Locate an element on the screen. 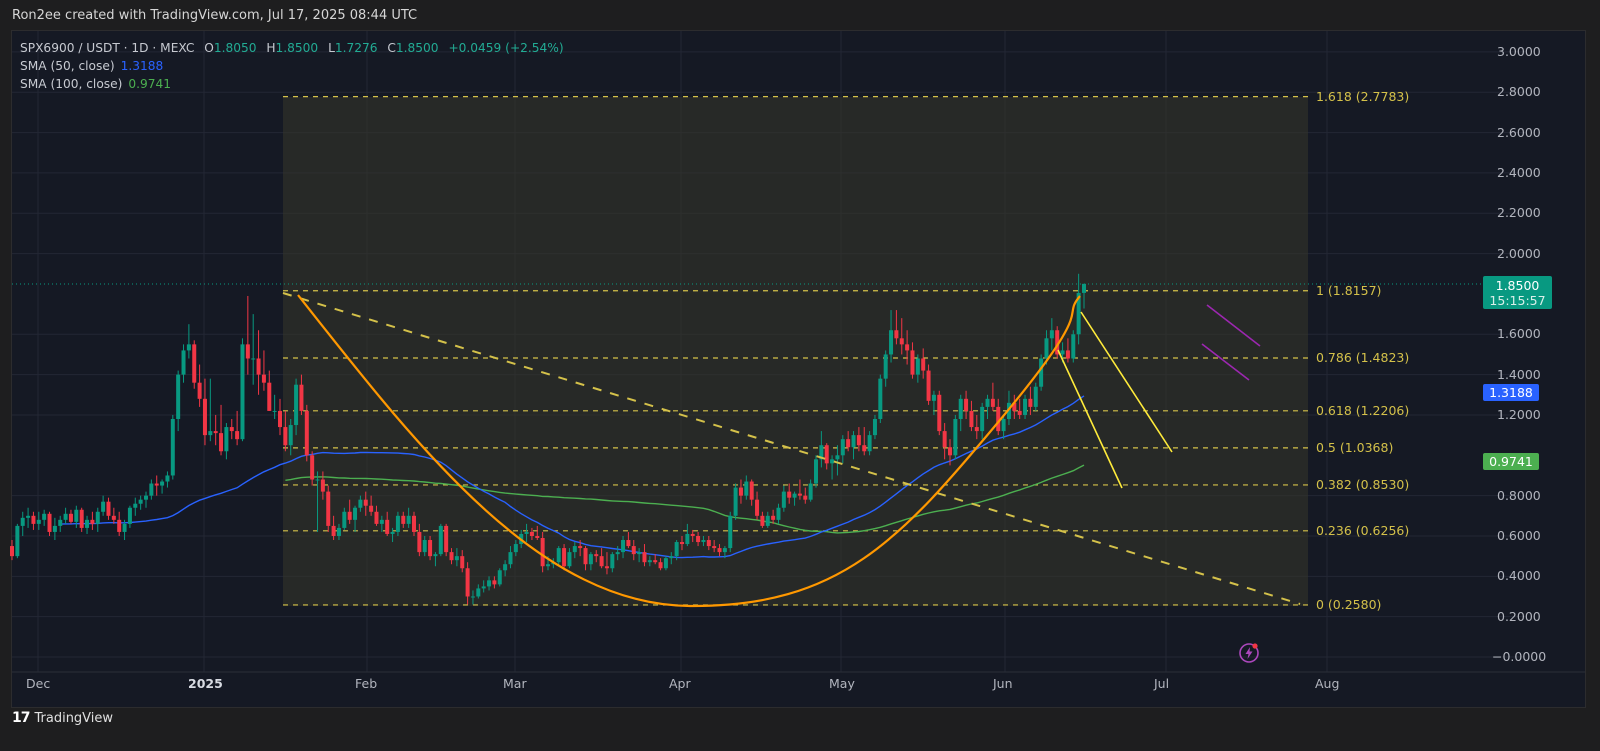 Image resolution: width=1600 pixels, height=751 pixels. tradingview-mark-icon: 17 is located at coordinates (21, 718).